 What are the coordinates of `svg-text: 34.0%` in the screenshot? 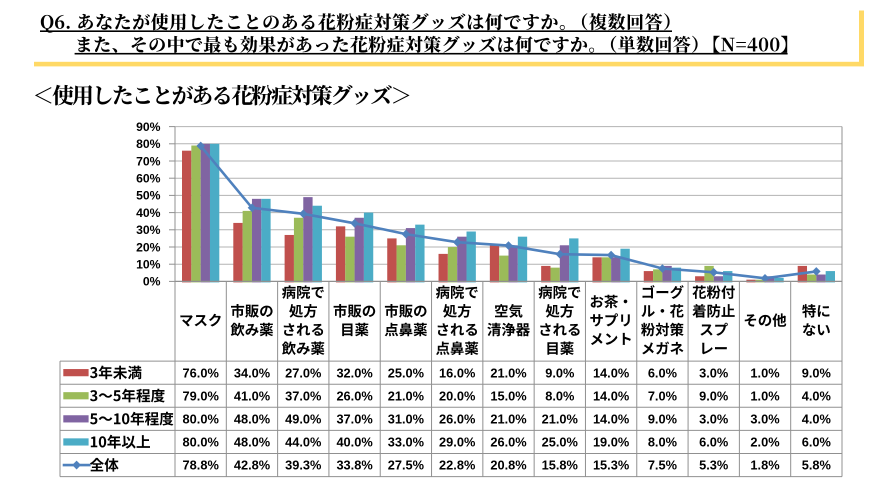 It's located at (252, 372).